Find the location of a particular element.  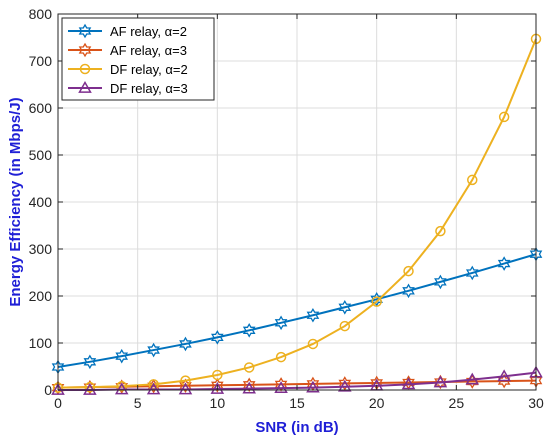

y-tick-label: 800 is located at coordinates (41, 14).